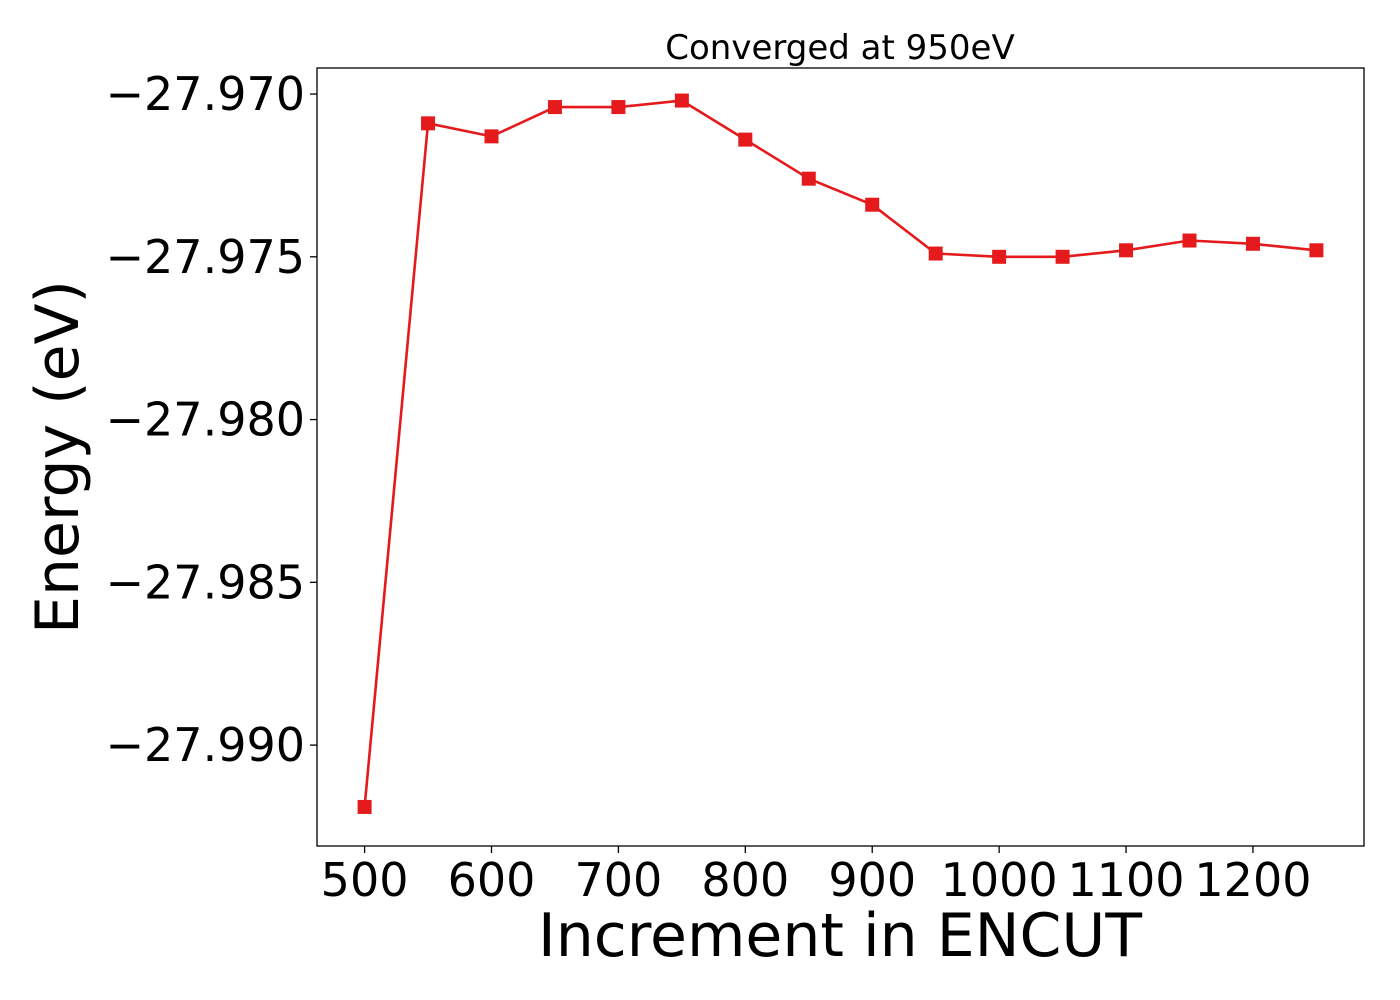 This screenshot has height=1000, width=1400. Describe the element at coordinates (840, 936) in the screenshot. I see `x-axis-title: Increment in ENCUT` at that location.